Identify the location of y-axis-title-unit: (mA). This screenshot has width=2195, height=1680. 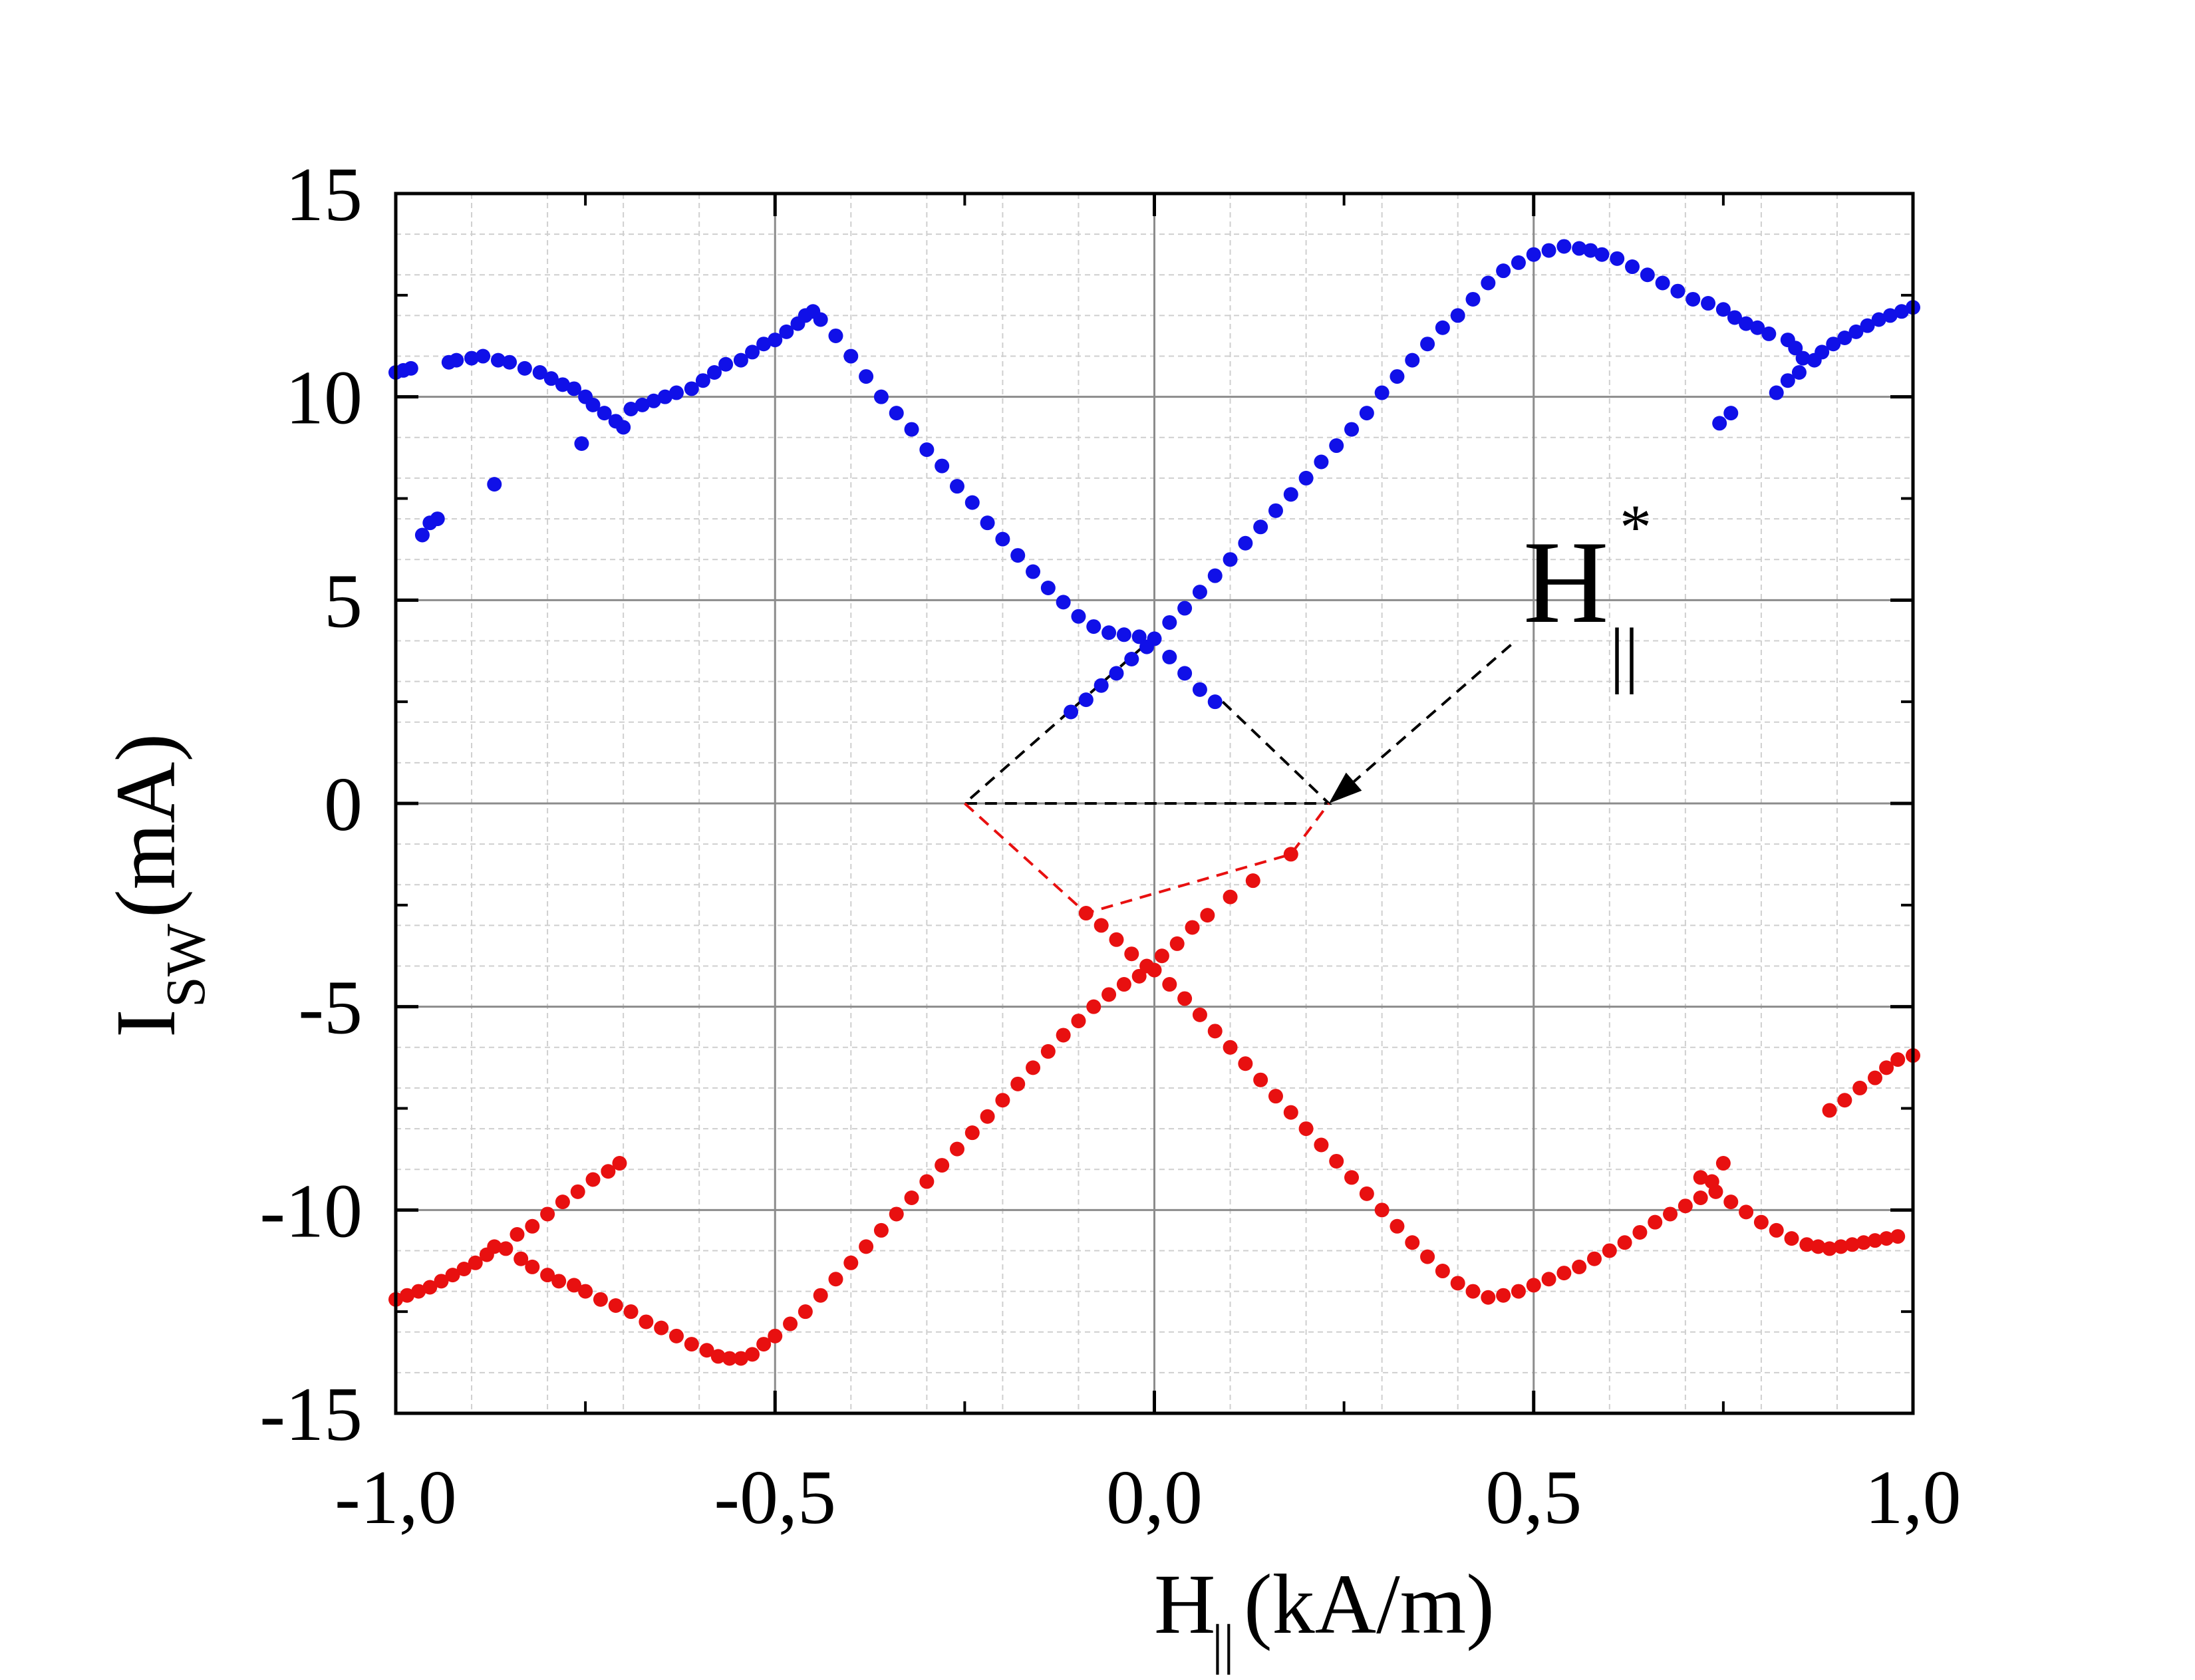
(146, 826).